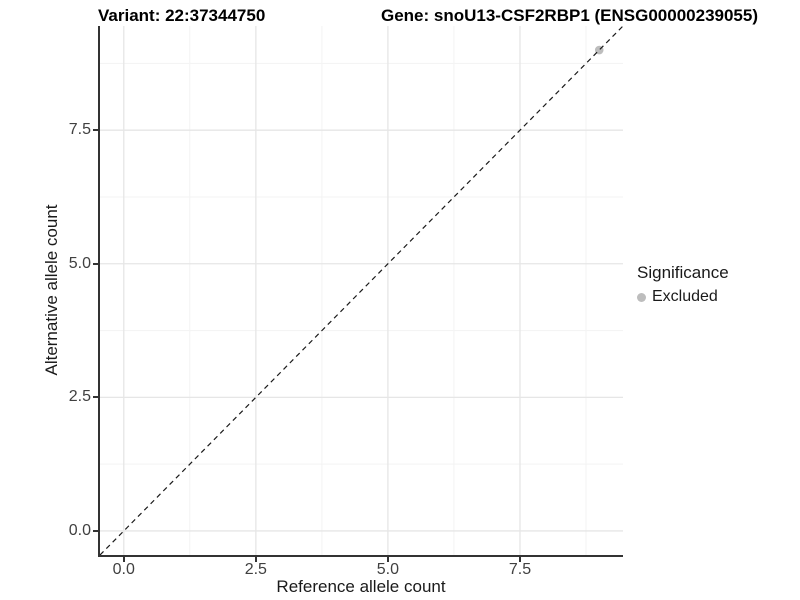  I want to click on x-axis-title: Reference allele count, so click(361, 586).